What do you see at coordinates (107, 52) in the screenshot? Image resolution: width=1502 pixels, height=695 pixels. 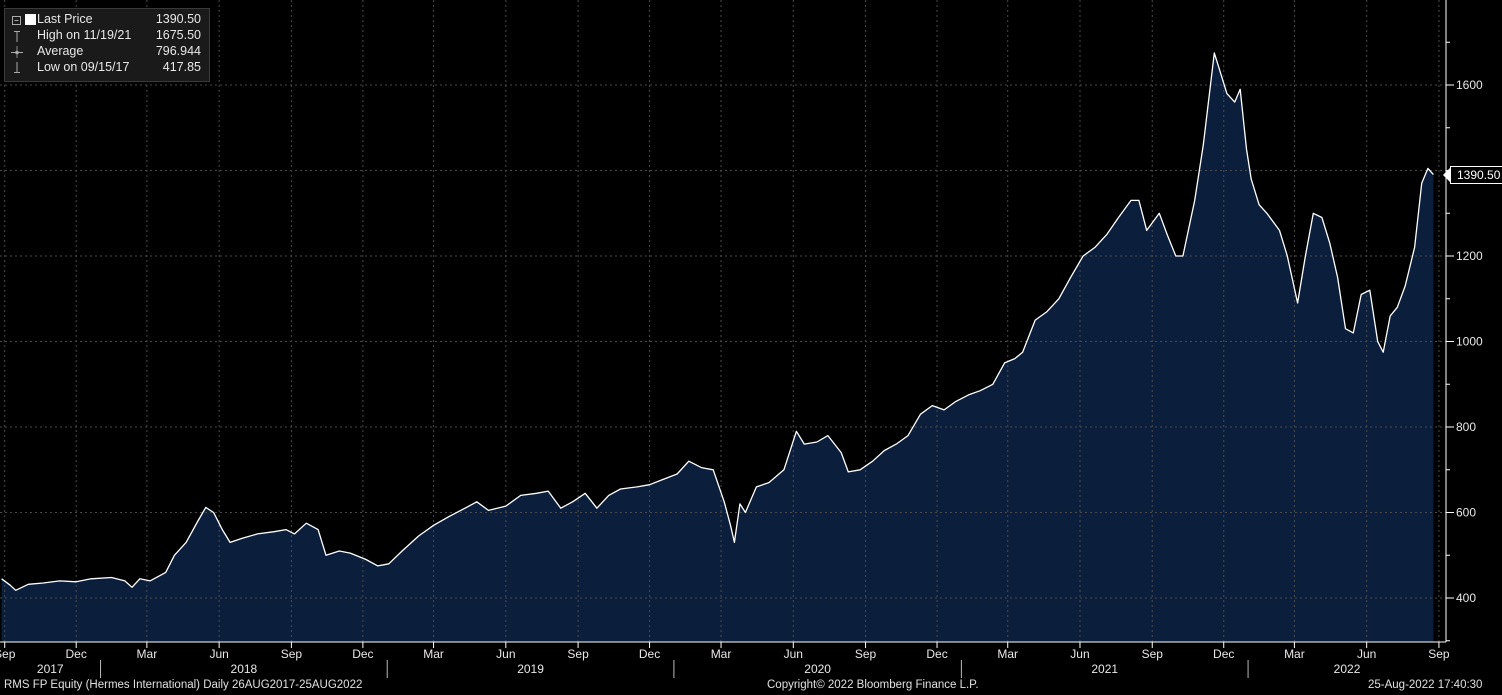 I see `legend-row-average: Average 796.944` at bounding box center [107, 52].